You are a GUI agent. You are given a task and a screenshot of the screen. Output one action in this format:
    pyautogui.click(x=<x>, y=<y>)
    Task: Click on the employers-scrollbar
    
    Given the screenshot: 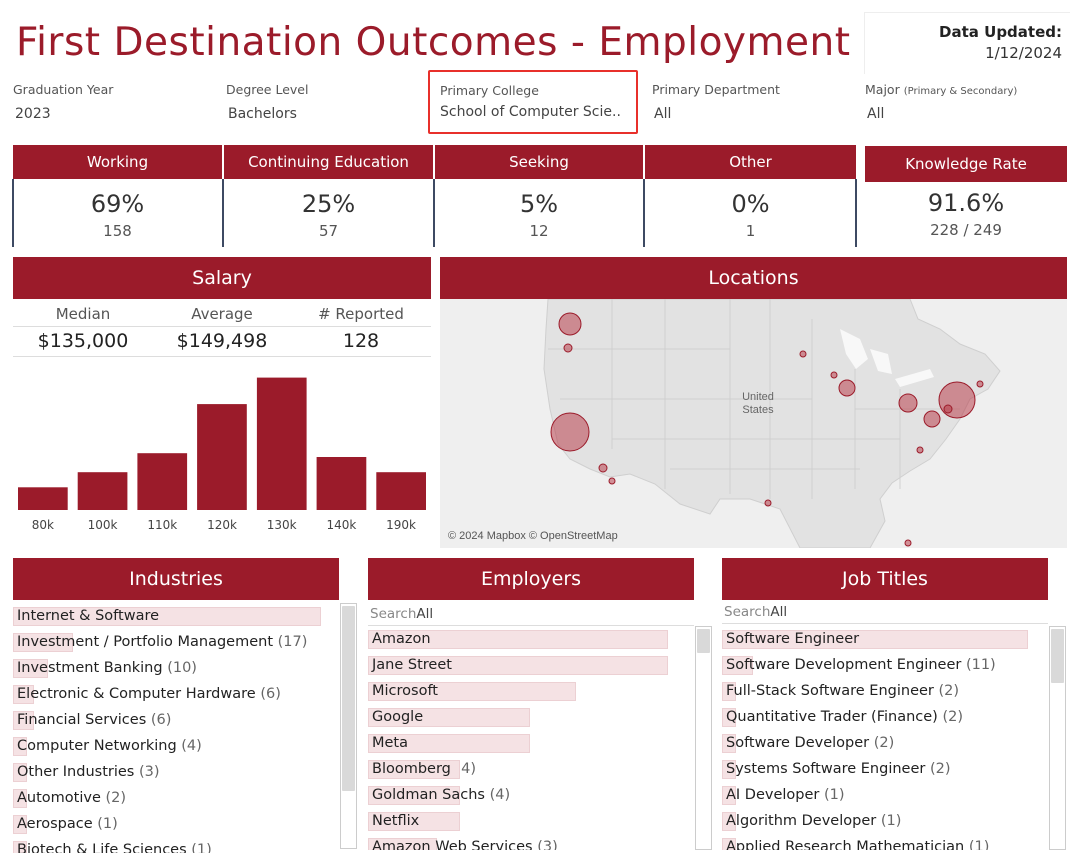 What is the action you would take?
    pyautogui.click(x=703, y=738)
    